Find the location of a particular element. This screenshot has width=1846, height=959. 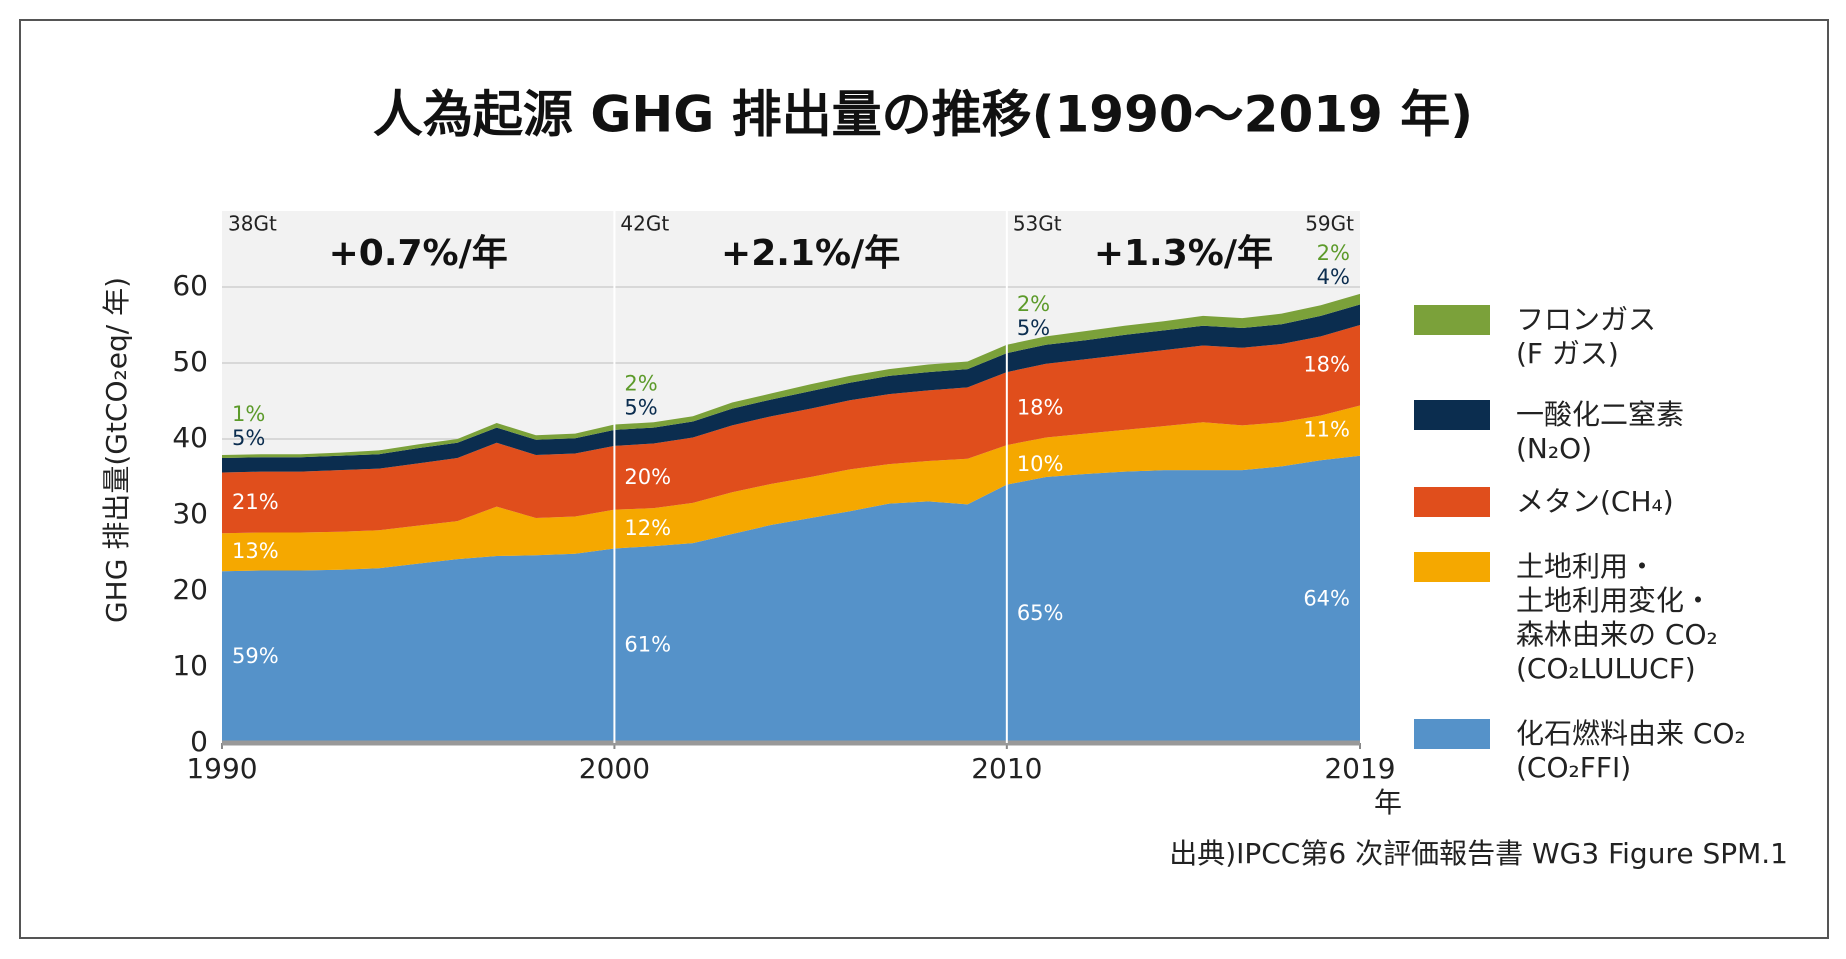

share-label: 61% is located at coordinates (647, 645).